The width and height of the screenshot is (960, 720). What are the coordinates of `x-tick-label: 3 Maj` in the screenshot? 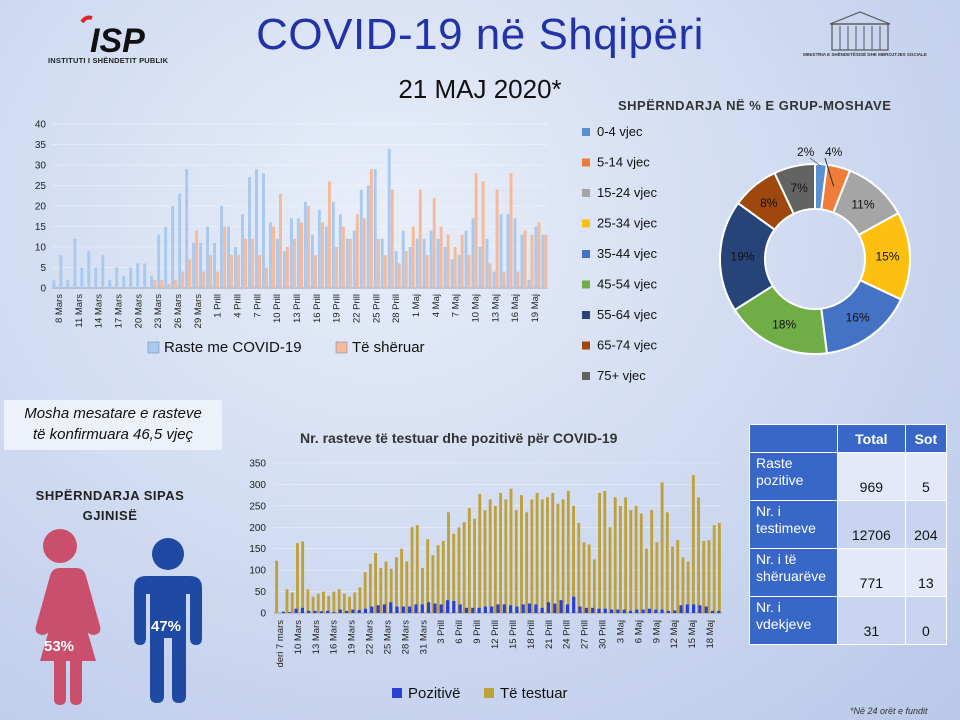 It's located at (620, 631).